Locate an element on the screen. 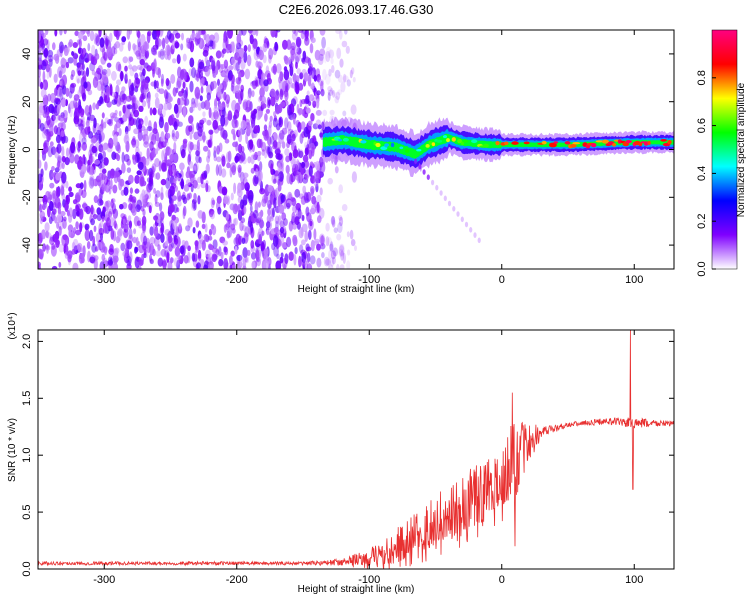 The image size is (750, 600). spectrogram-x-tick-label: 0 is located at coordinates (502, 280).